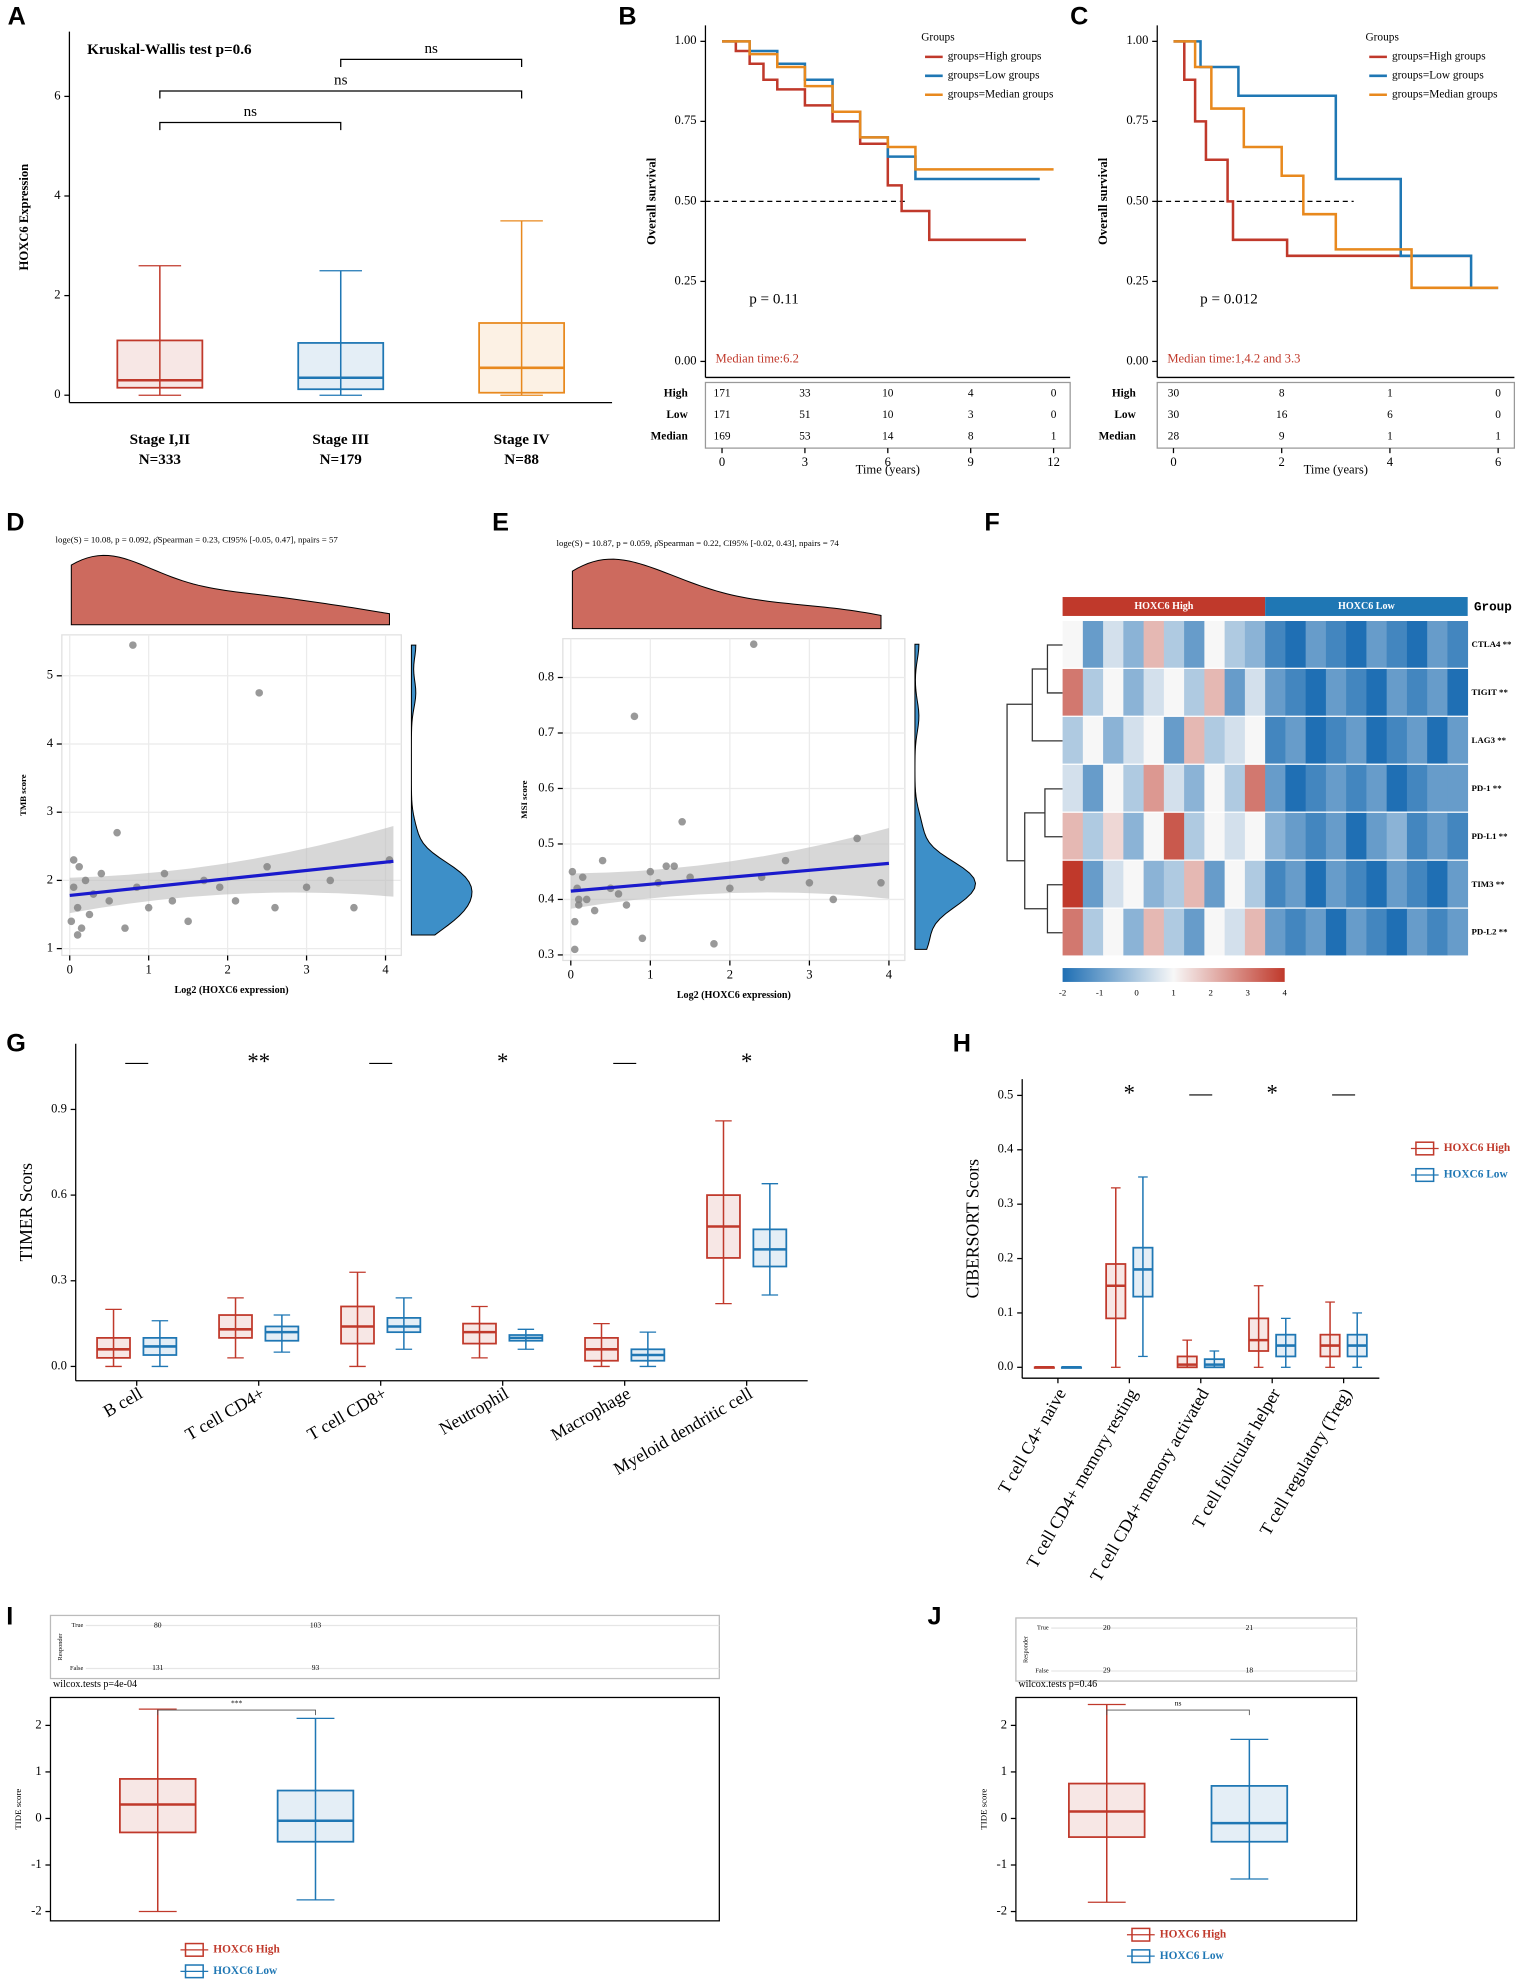  I want to click on median-label: Median time:1,4.2 and 3.3, so click(1233, 359).